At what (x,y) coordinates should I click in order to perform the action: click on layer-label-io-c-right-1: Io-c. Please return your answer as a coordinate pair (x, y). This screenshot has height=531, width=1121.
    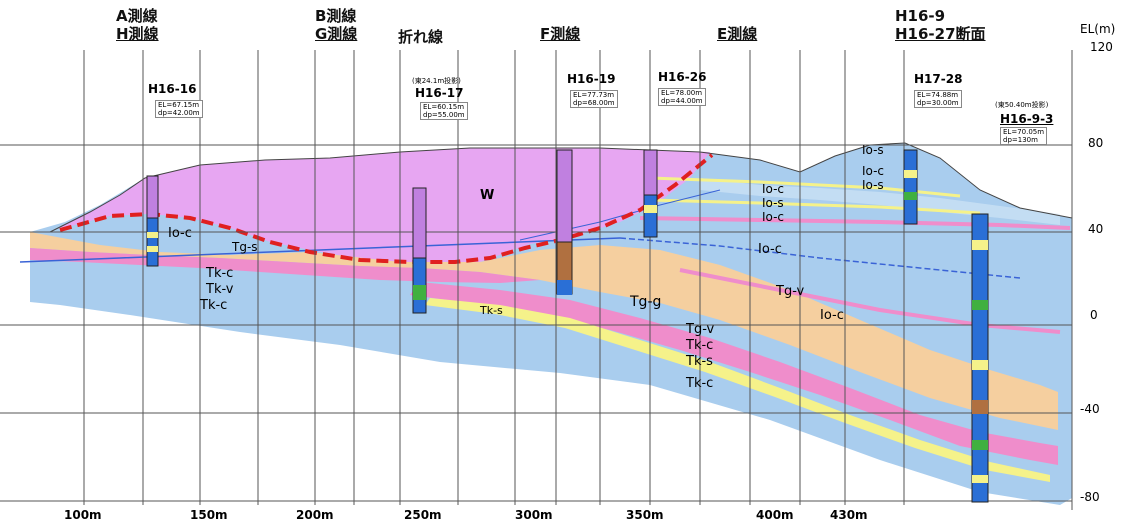
    Looking at the image, I should click on (773, 189).